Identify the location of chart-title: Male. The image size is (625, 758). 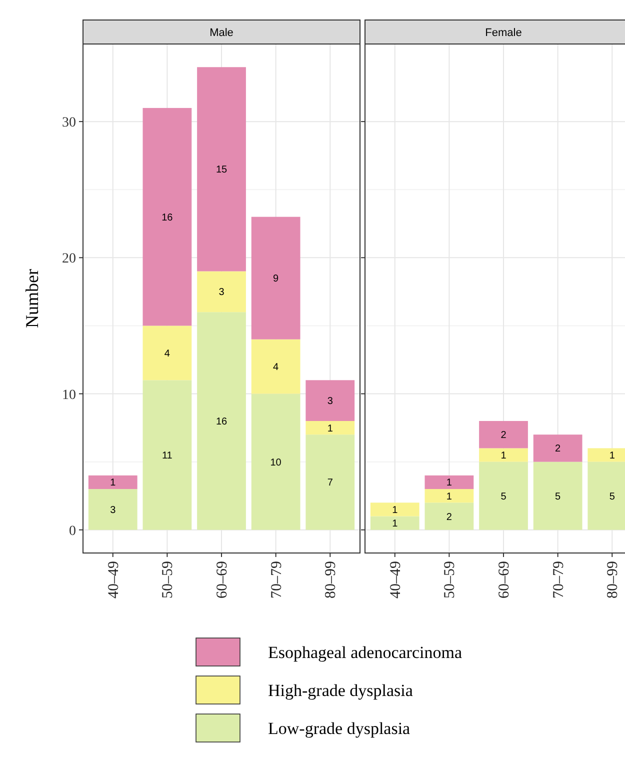
(222, 33).